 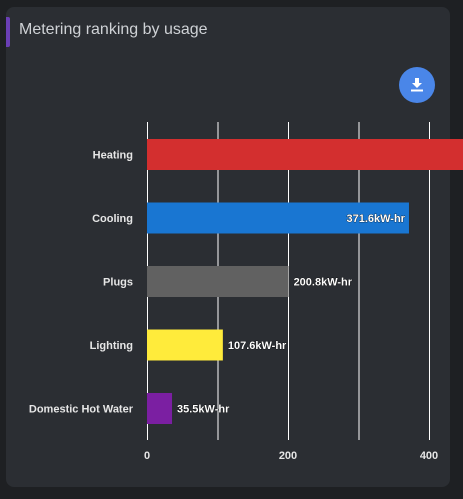 What do you see at coordinates (113, 156) in the screenshot?
I see `category-label: Heating` at bounding box center [113, 156].